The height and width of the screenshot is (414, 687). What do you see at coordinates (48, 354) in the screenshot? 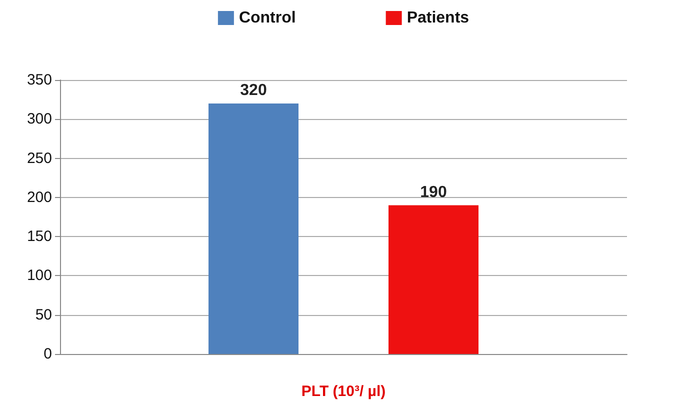
I see `y-tick-label: 0` at bounding box center [48, 354].